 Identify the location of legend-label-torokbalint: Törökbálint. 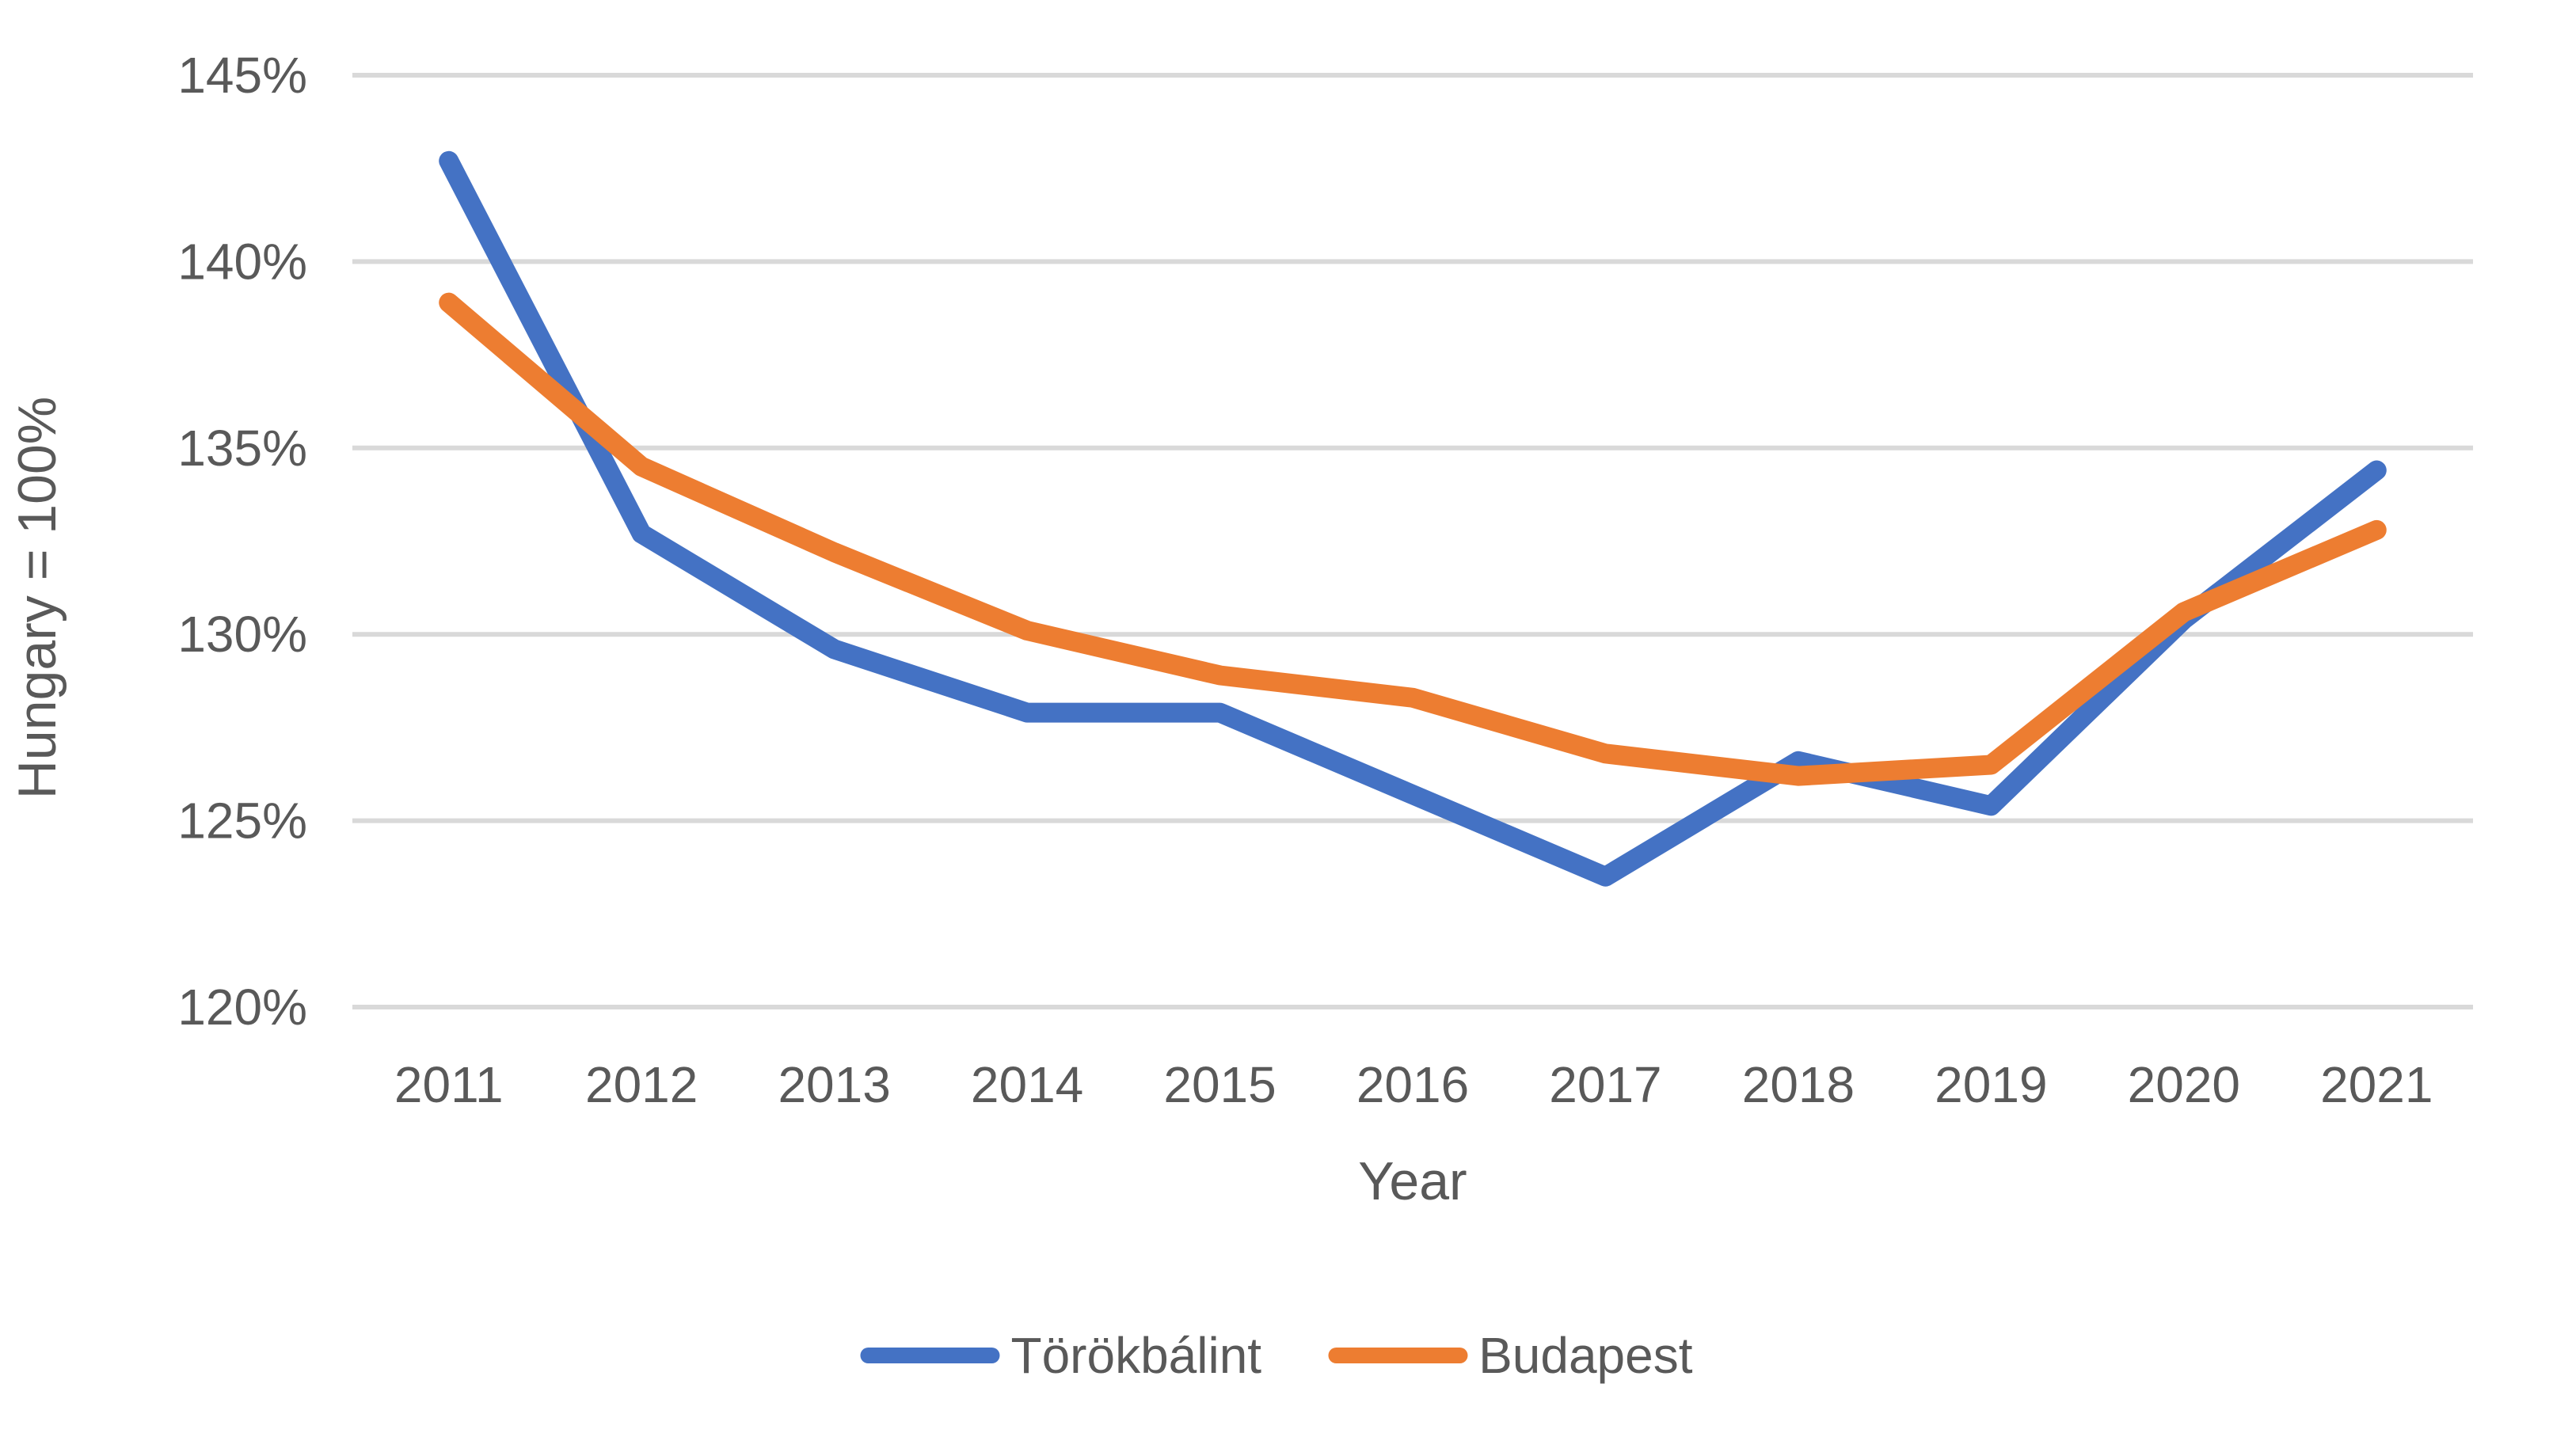
(1136, 1355).